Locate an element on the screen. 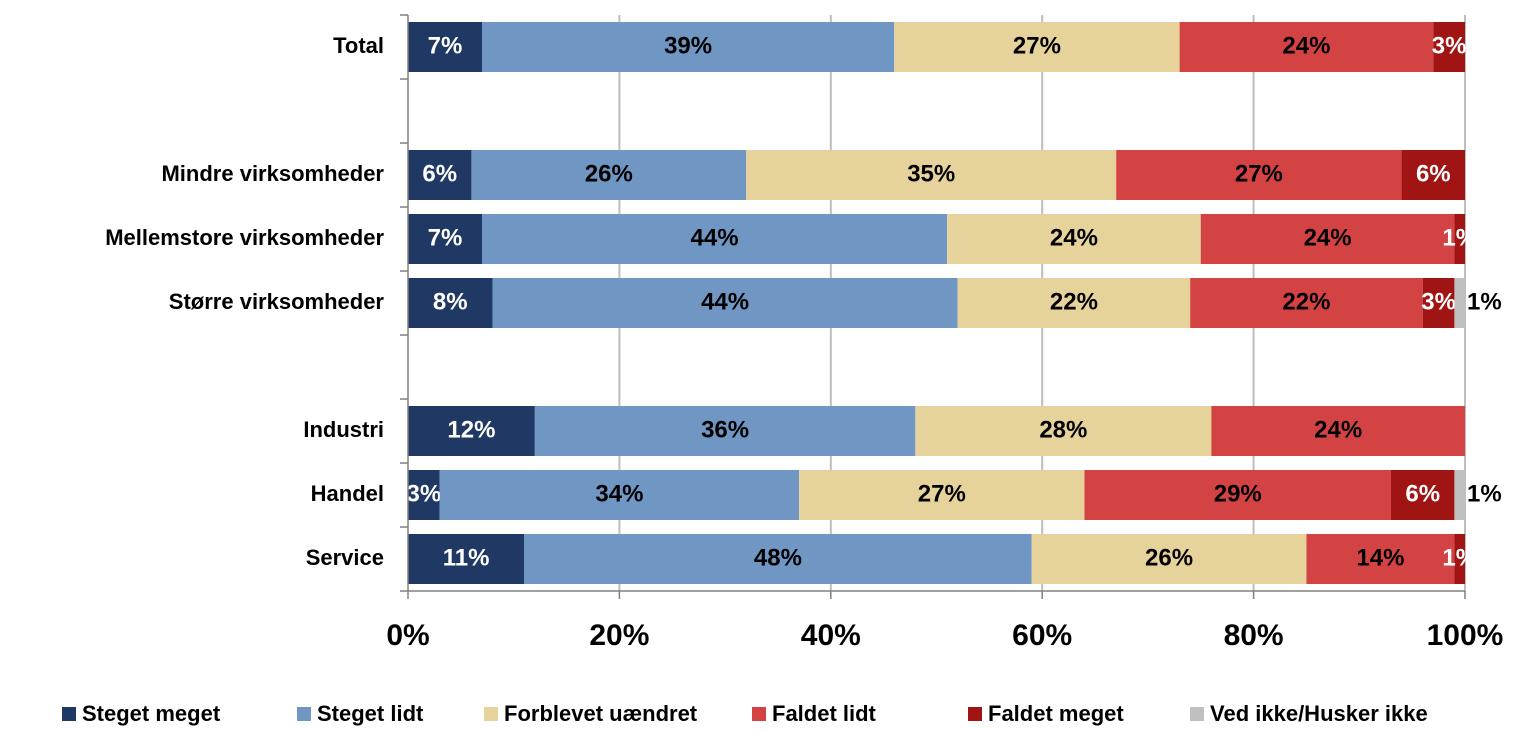 The height and width of the screenshot is (729, 1517). data-label: 34% is located at coordinates (619, 493).